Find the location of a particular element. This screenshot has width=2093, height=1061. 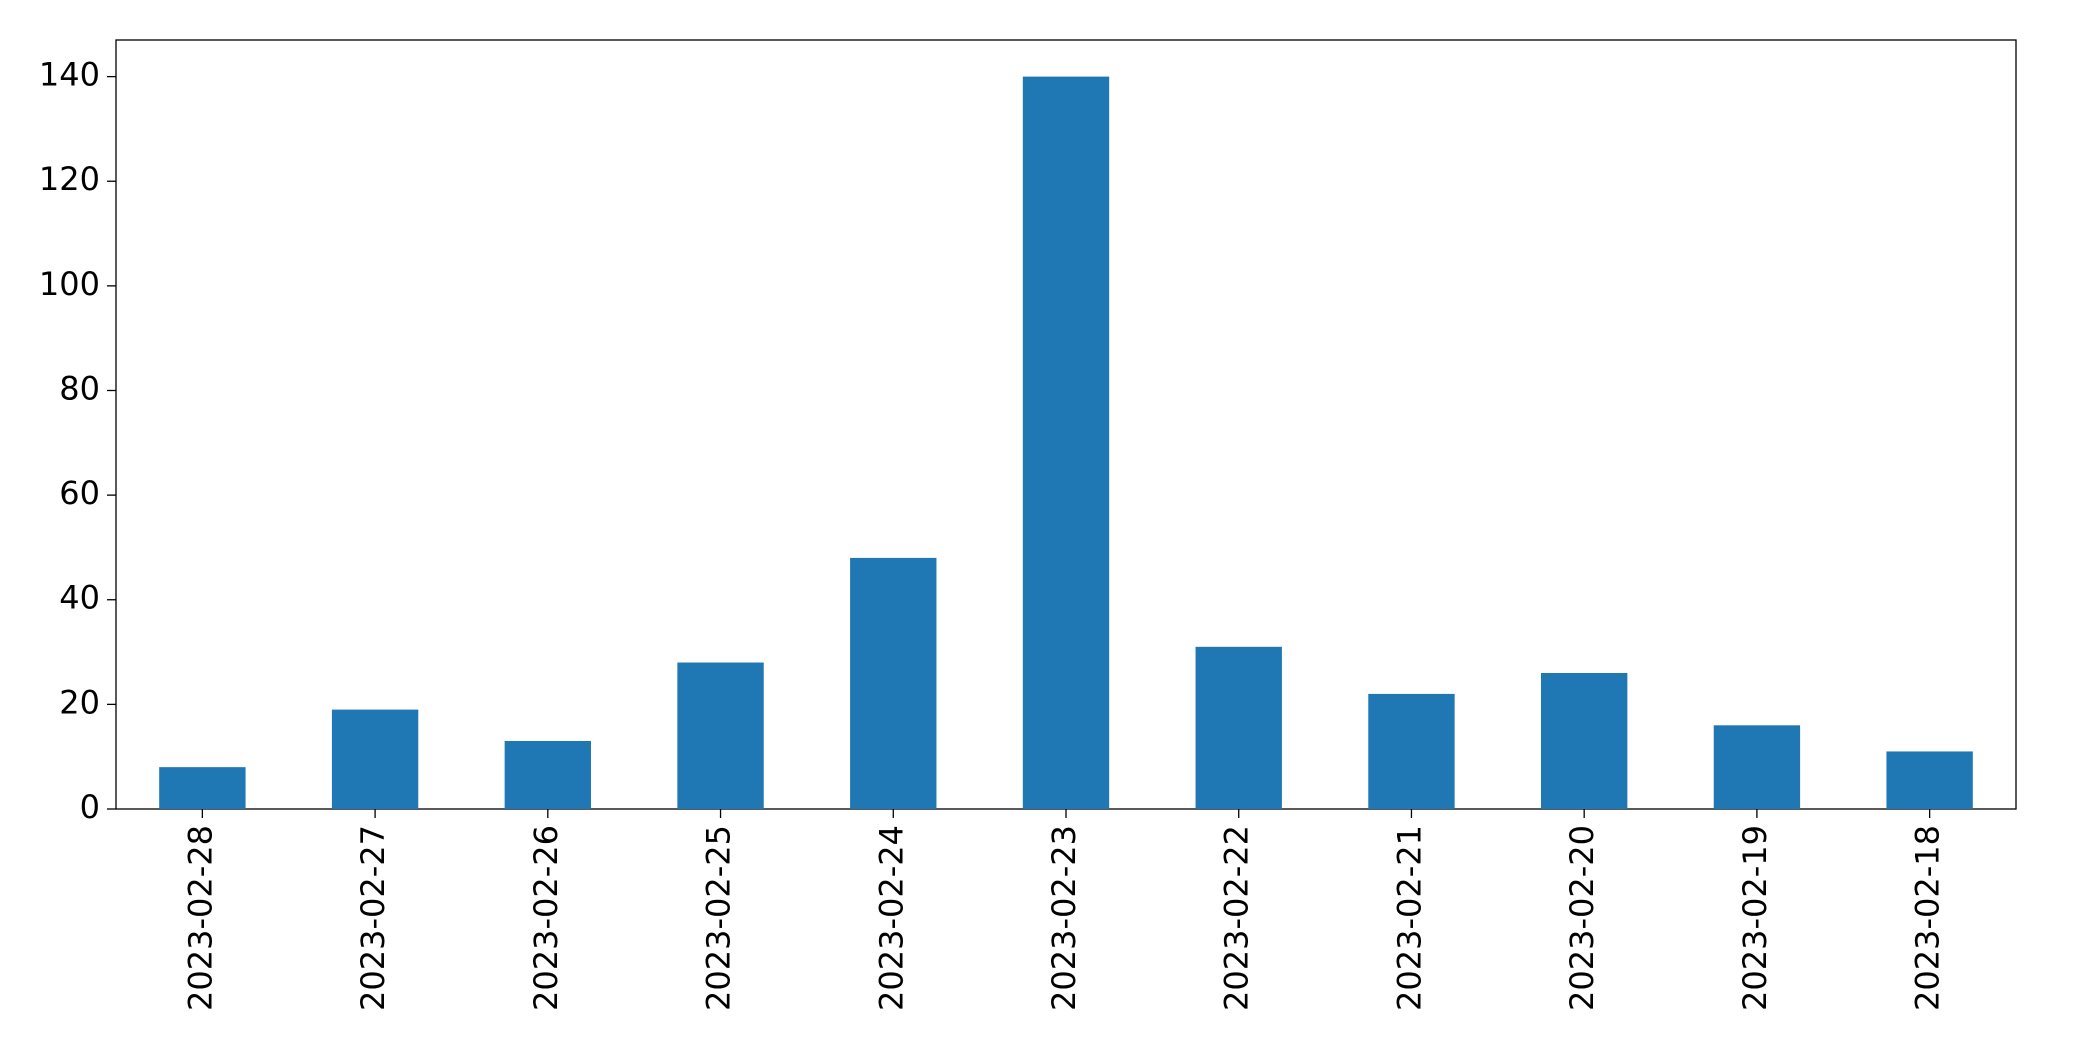

x-tick-label: 2023-02-23 is located at coordinates (1064, 918).